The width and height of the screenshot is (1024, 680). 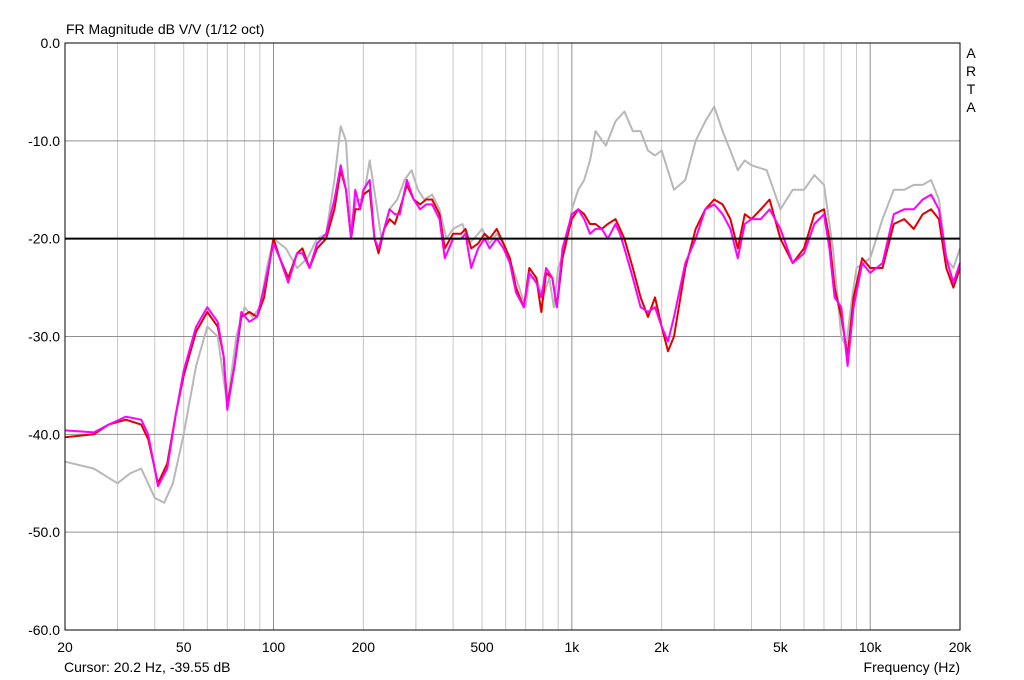 What do you see at coordinates (274, 647) in the screenshot?
I see `x-tick-label: 100` at bounding box center [274, 647].